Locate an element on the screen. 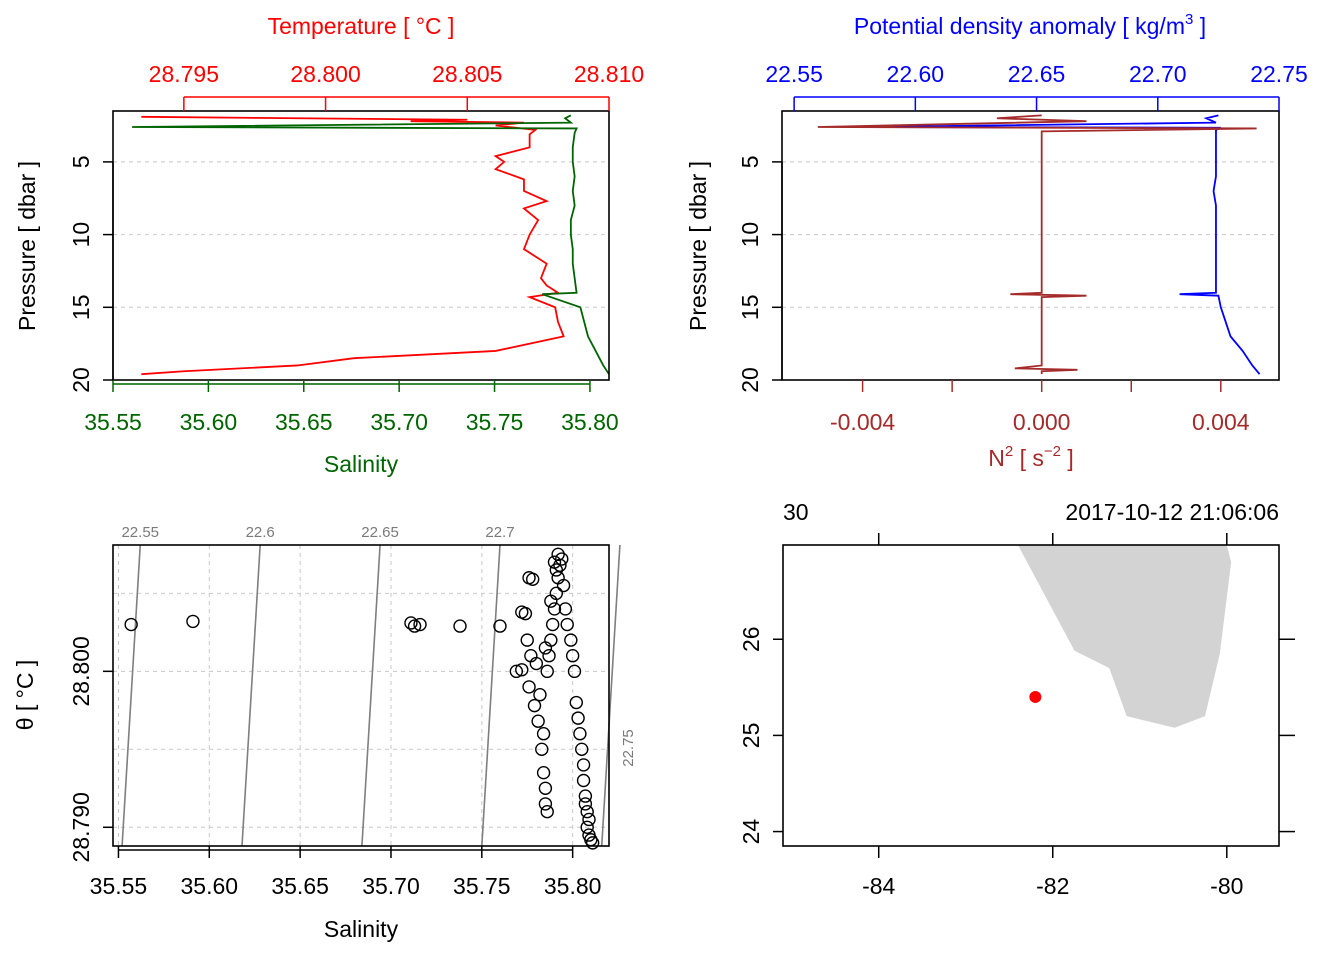 Image resolution: width=1344 pixels, height=960 pixels. temperature-axis: 28.795 28.800 28.805 28.810 is located at coordinates (396, 86).